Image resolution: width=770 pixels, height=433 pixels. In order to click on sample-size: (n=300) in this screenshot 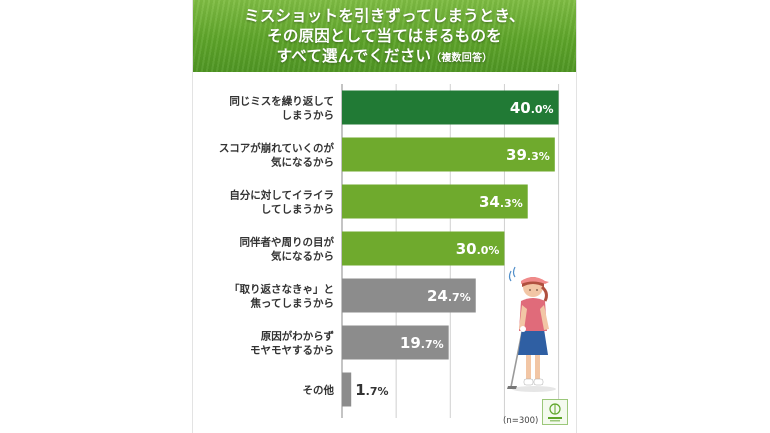, I will do `click(521, 421)`.